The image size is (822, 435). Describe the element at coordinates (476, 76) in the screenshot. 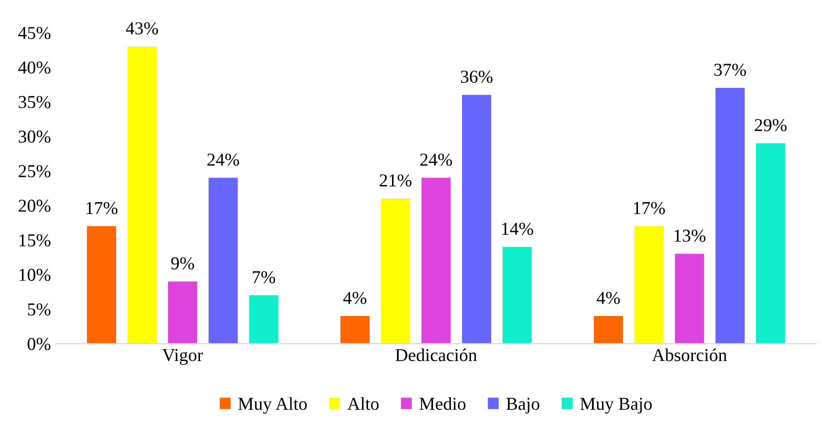

I see `data-label: 36%` at that location.